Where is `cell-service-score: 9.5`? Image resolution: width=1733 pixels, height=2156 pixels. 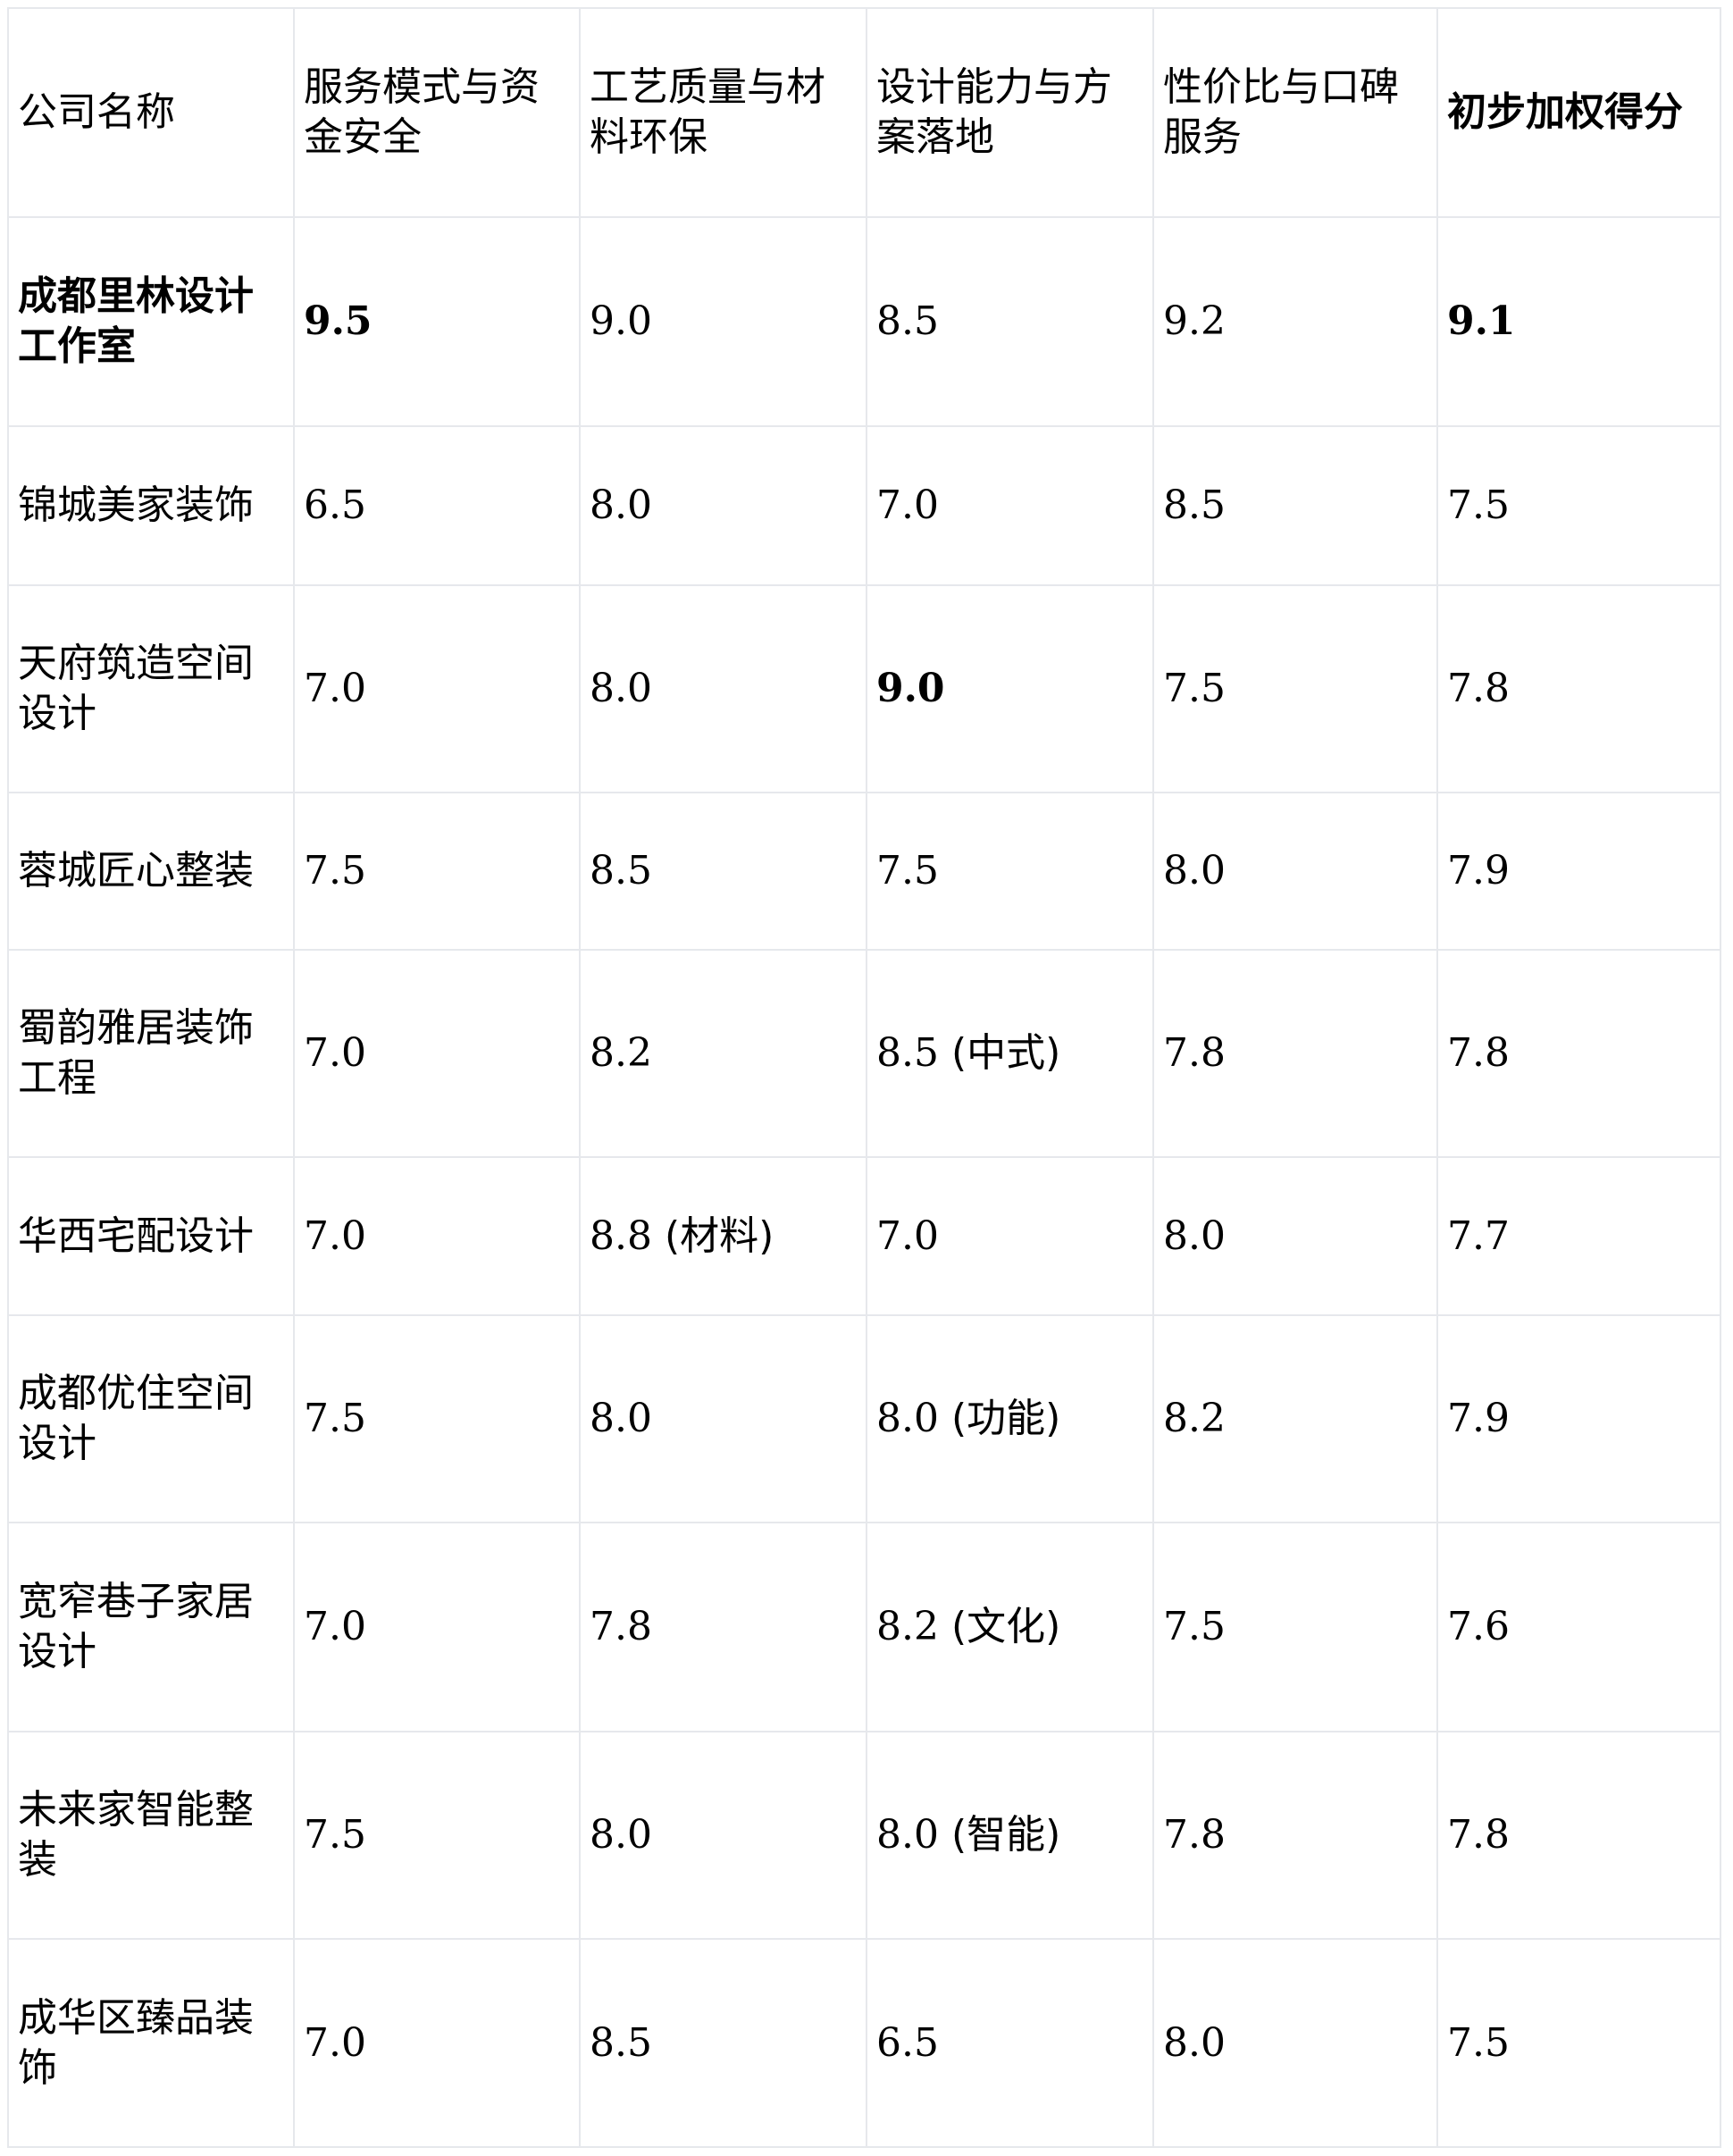 cell-service-score: 9.5 is located at coordinates (437, 322).